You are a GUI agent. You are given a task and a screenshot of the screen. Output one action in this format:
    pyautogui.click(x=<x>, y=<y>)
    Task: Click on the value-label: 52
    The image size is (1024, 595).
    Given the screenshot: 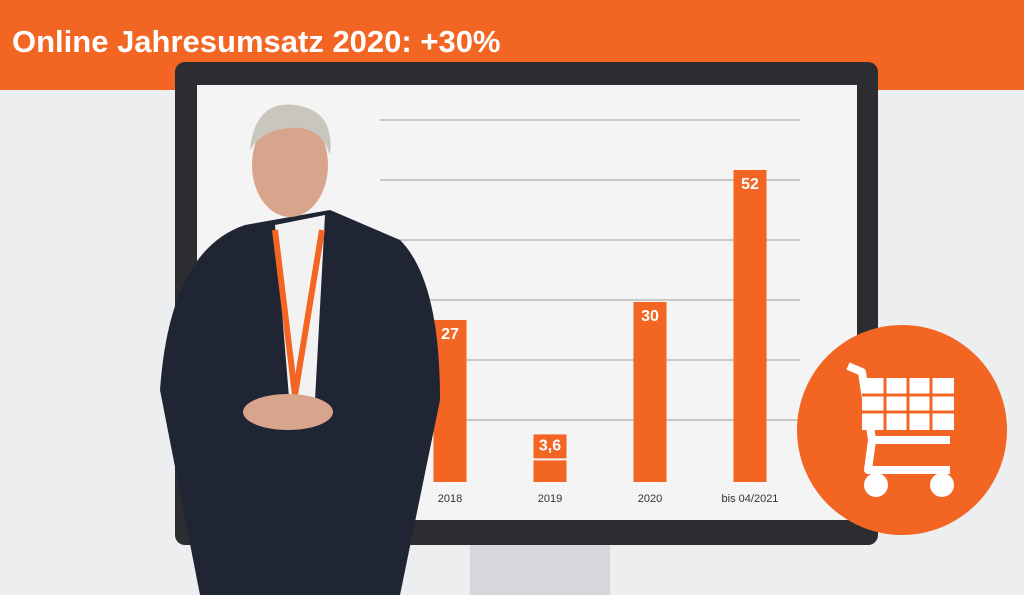 What is the action you would take?
    pyautogui.click(x=750, y=184)
    